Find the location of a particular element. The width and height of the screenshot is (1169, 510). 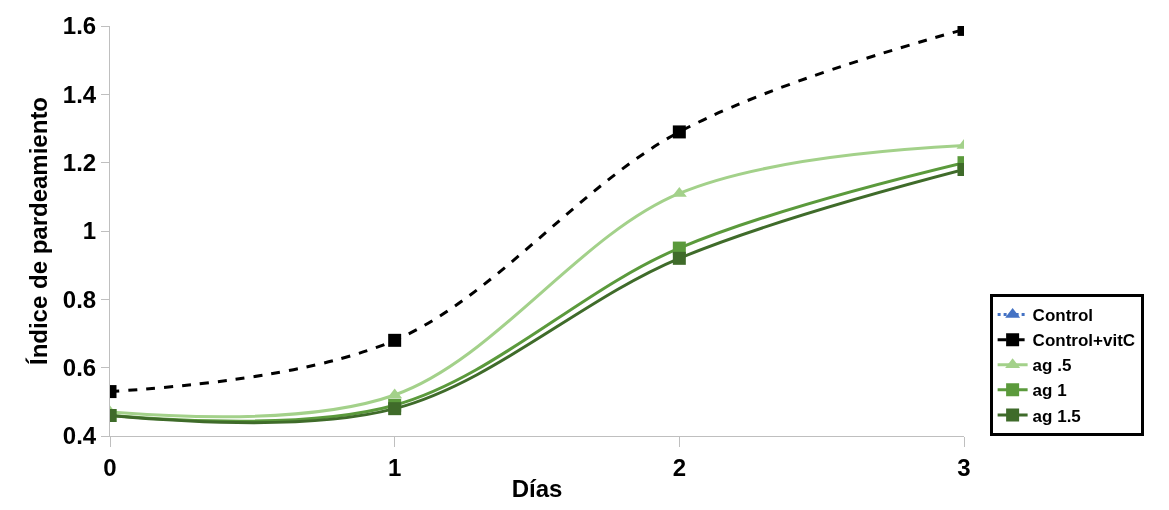

x-tick-label: 1 is located at coordinates (394, 467).